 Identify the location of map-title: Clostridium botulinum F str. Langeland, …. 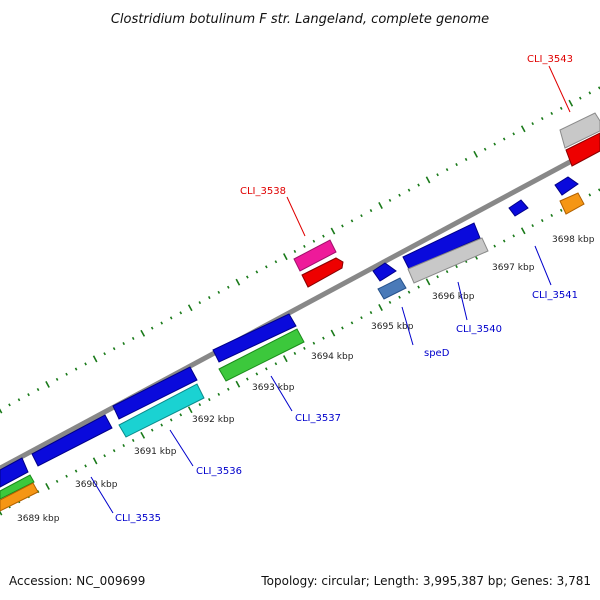
(300, 19).